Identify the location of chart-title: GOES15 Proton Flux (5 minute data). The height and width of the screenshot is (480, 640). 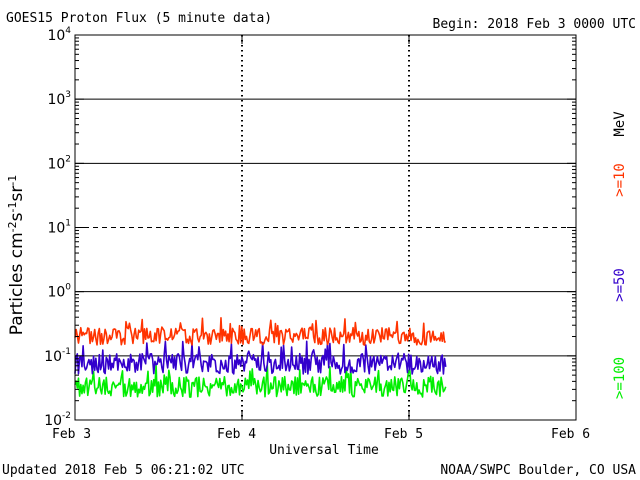
(139, 18).